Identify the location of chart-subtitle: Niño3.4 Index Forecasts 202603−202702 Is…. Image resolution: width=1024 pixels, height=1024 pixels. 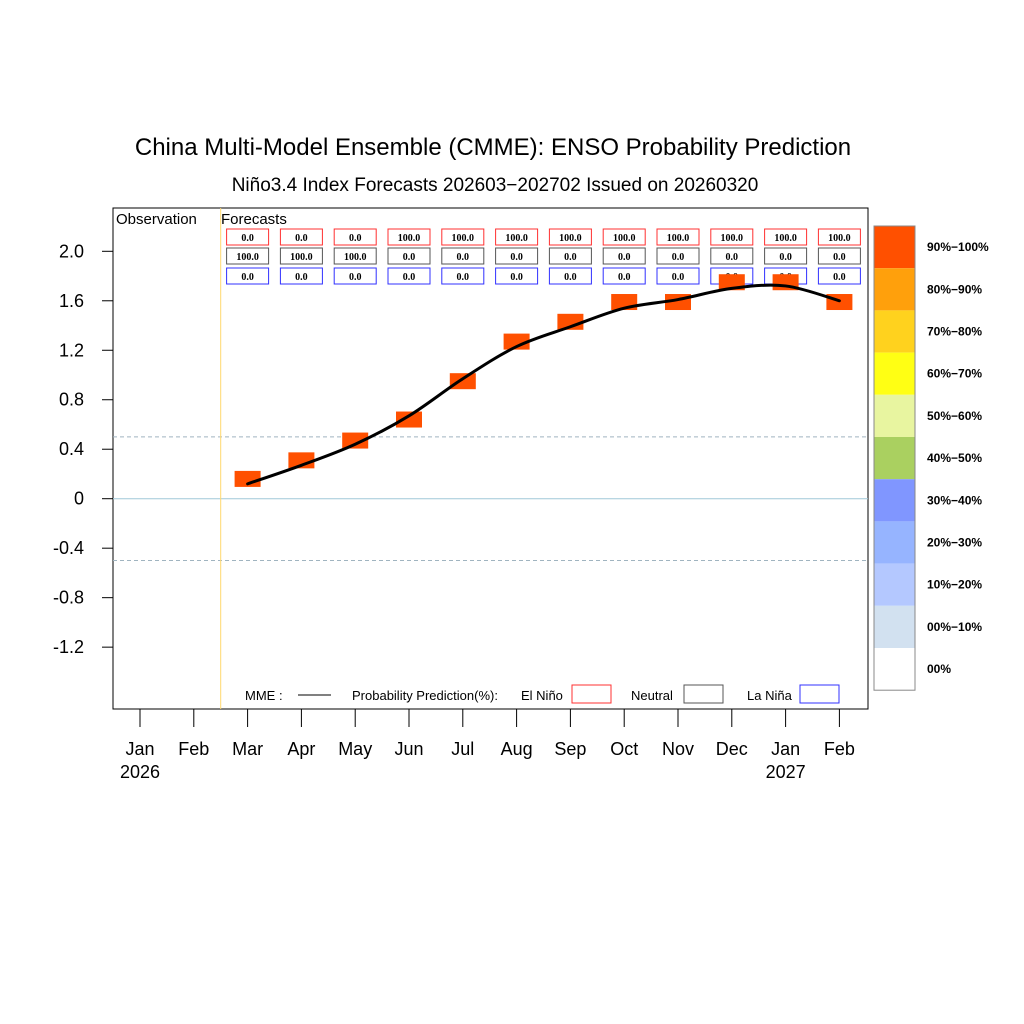
(495, 185).